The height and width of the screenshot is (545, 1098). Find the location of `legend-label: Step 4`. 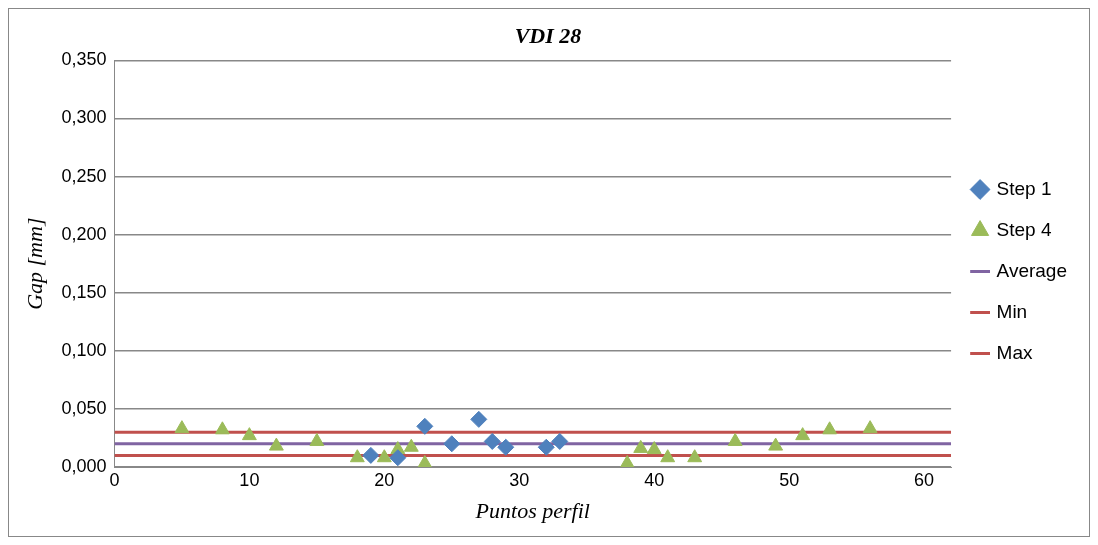

legend-label: Step 4 is located at coordinates (1024, 229).